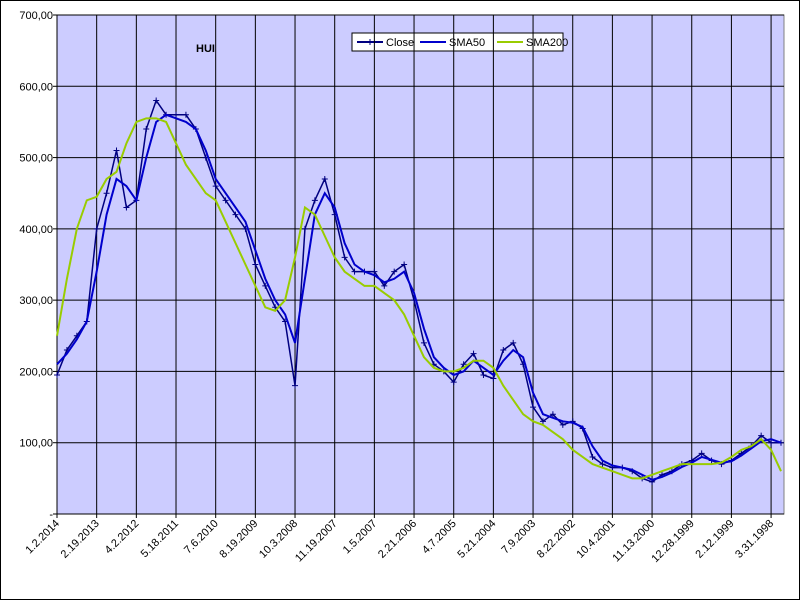 This screenshot has width=800, height=600. I want to click on annotation: HUI, so click(205, 49).